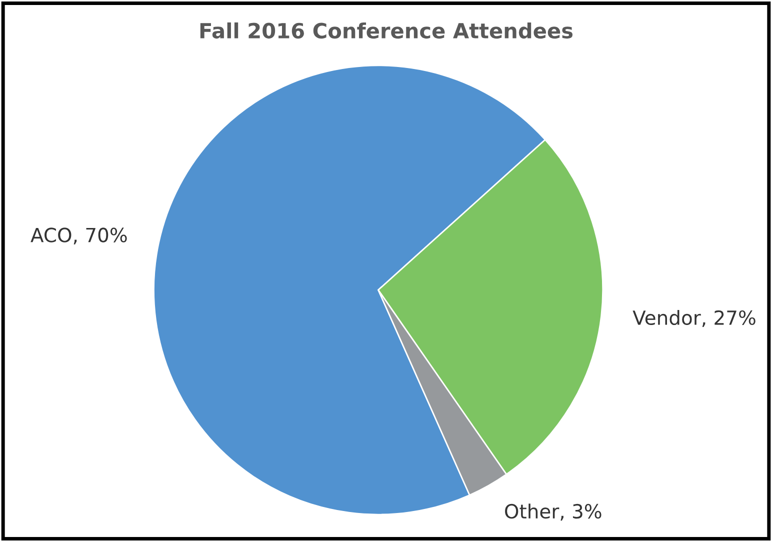 This screenshot has width=772, height=542. I want to click on slice-label: ACO, 70%, so click(78, 236).